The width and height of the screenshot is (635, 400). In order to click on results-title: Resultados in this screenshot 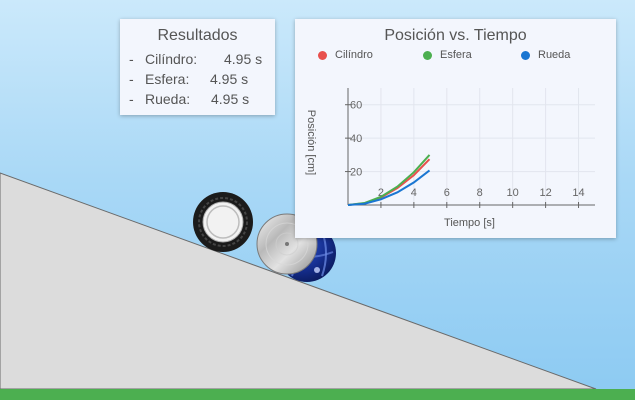, I will do `click(197, 35)`.